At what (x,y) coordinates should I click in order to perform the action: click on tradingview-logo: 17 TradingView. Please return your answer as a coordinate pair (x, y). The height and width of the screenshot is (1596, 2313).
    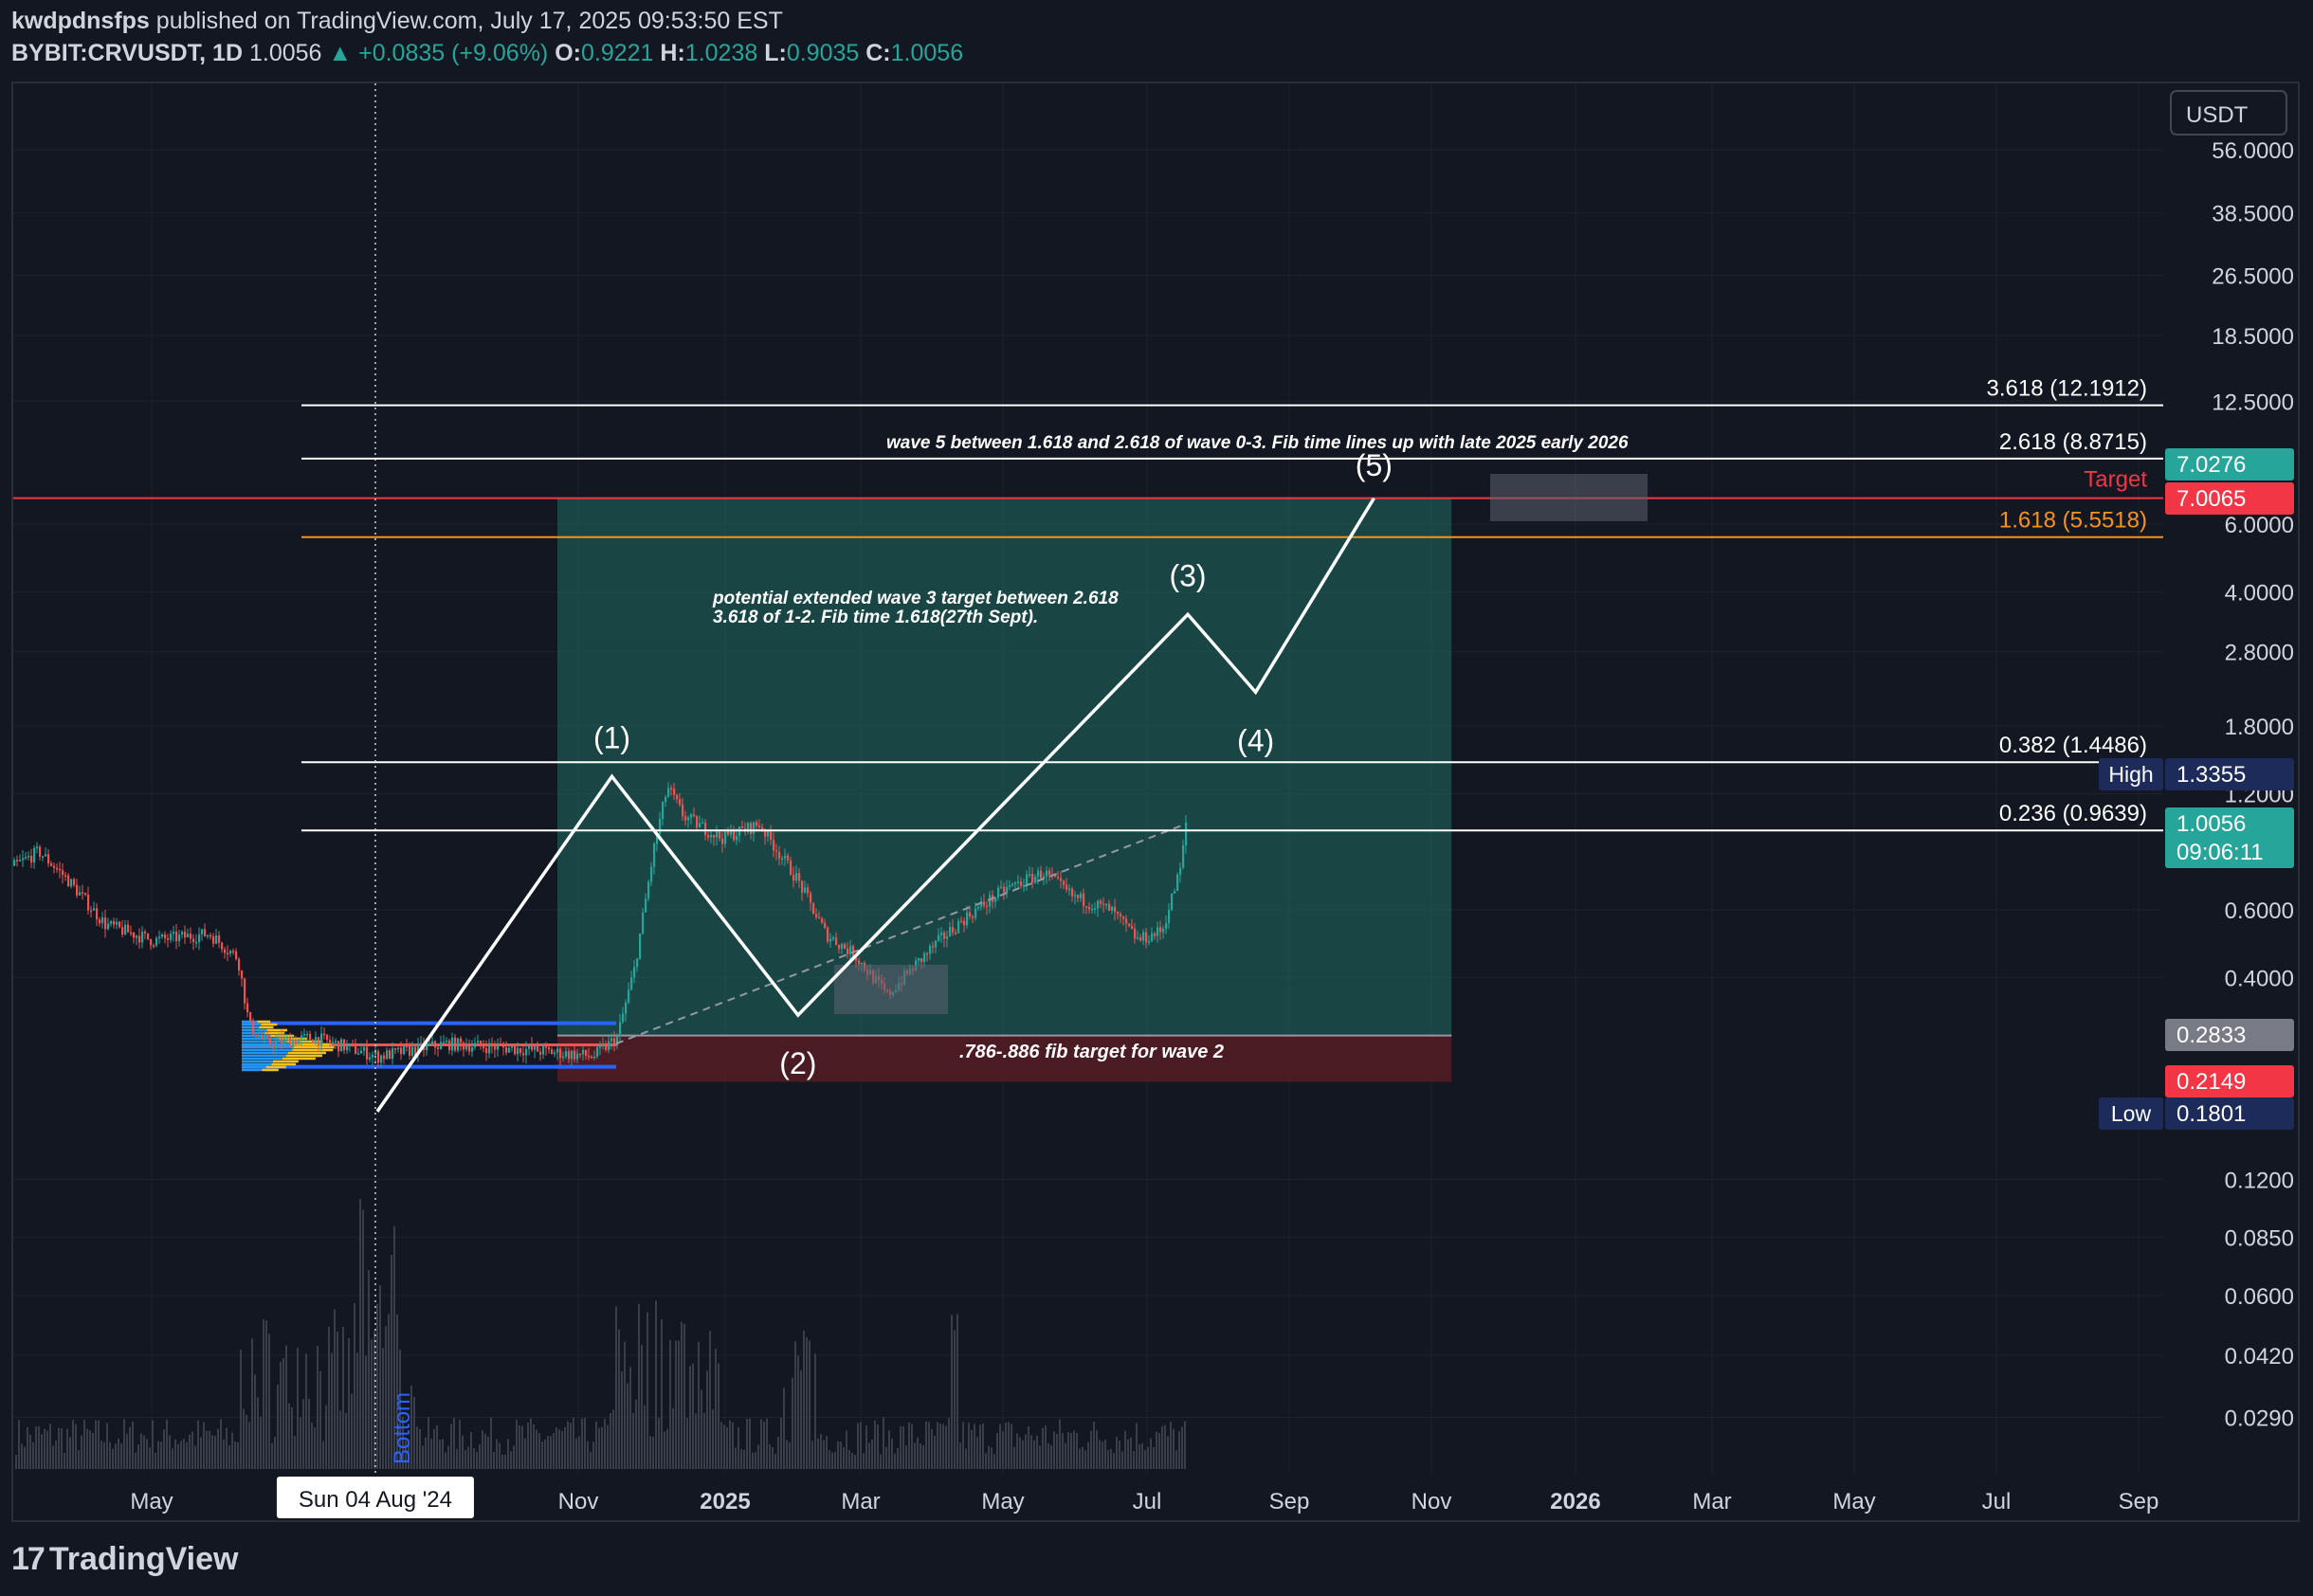
    Looking at the image, I should click on (124, 1560).